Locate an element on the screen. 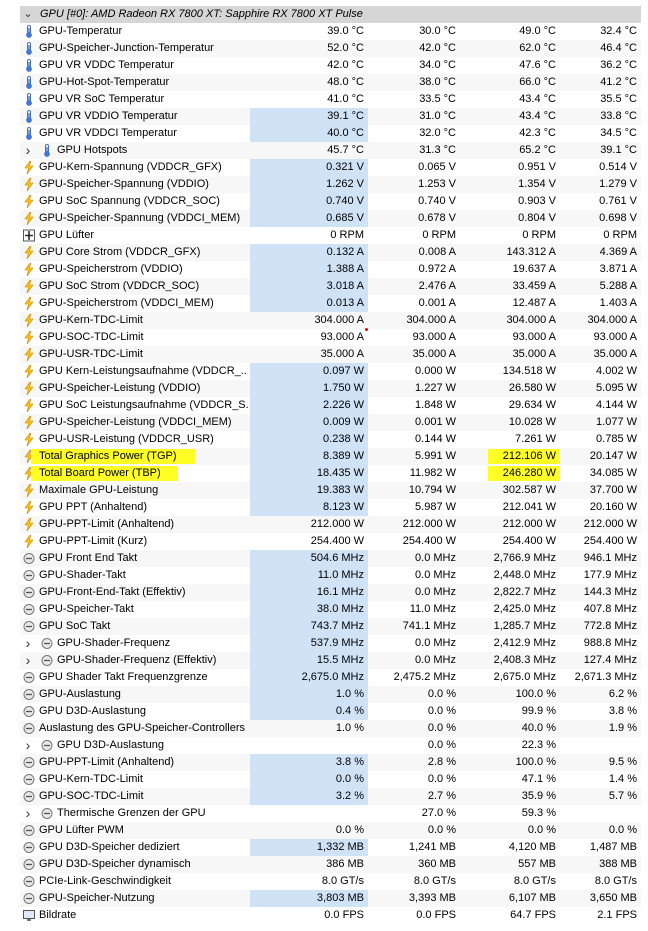  current-value: 537.9 MHz is located at coordinates (309, 643).